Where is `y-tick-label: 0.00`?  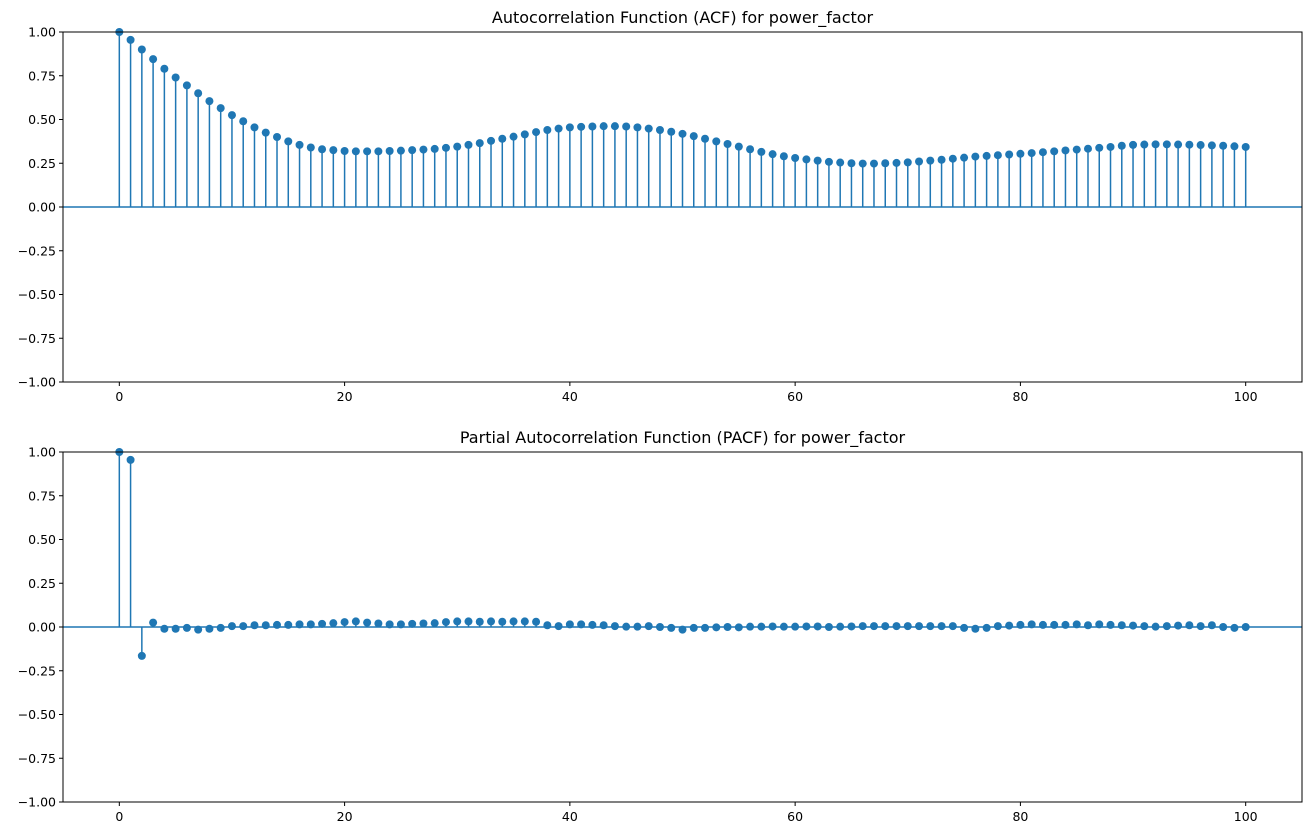
y-tick-label: 0.00 is located at coordinates (42, 207).